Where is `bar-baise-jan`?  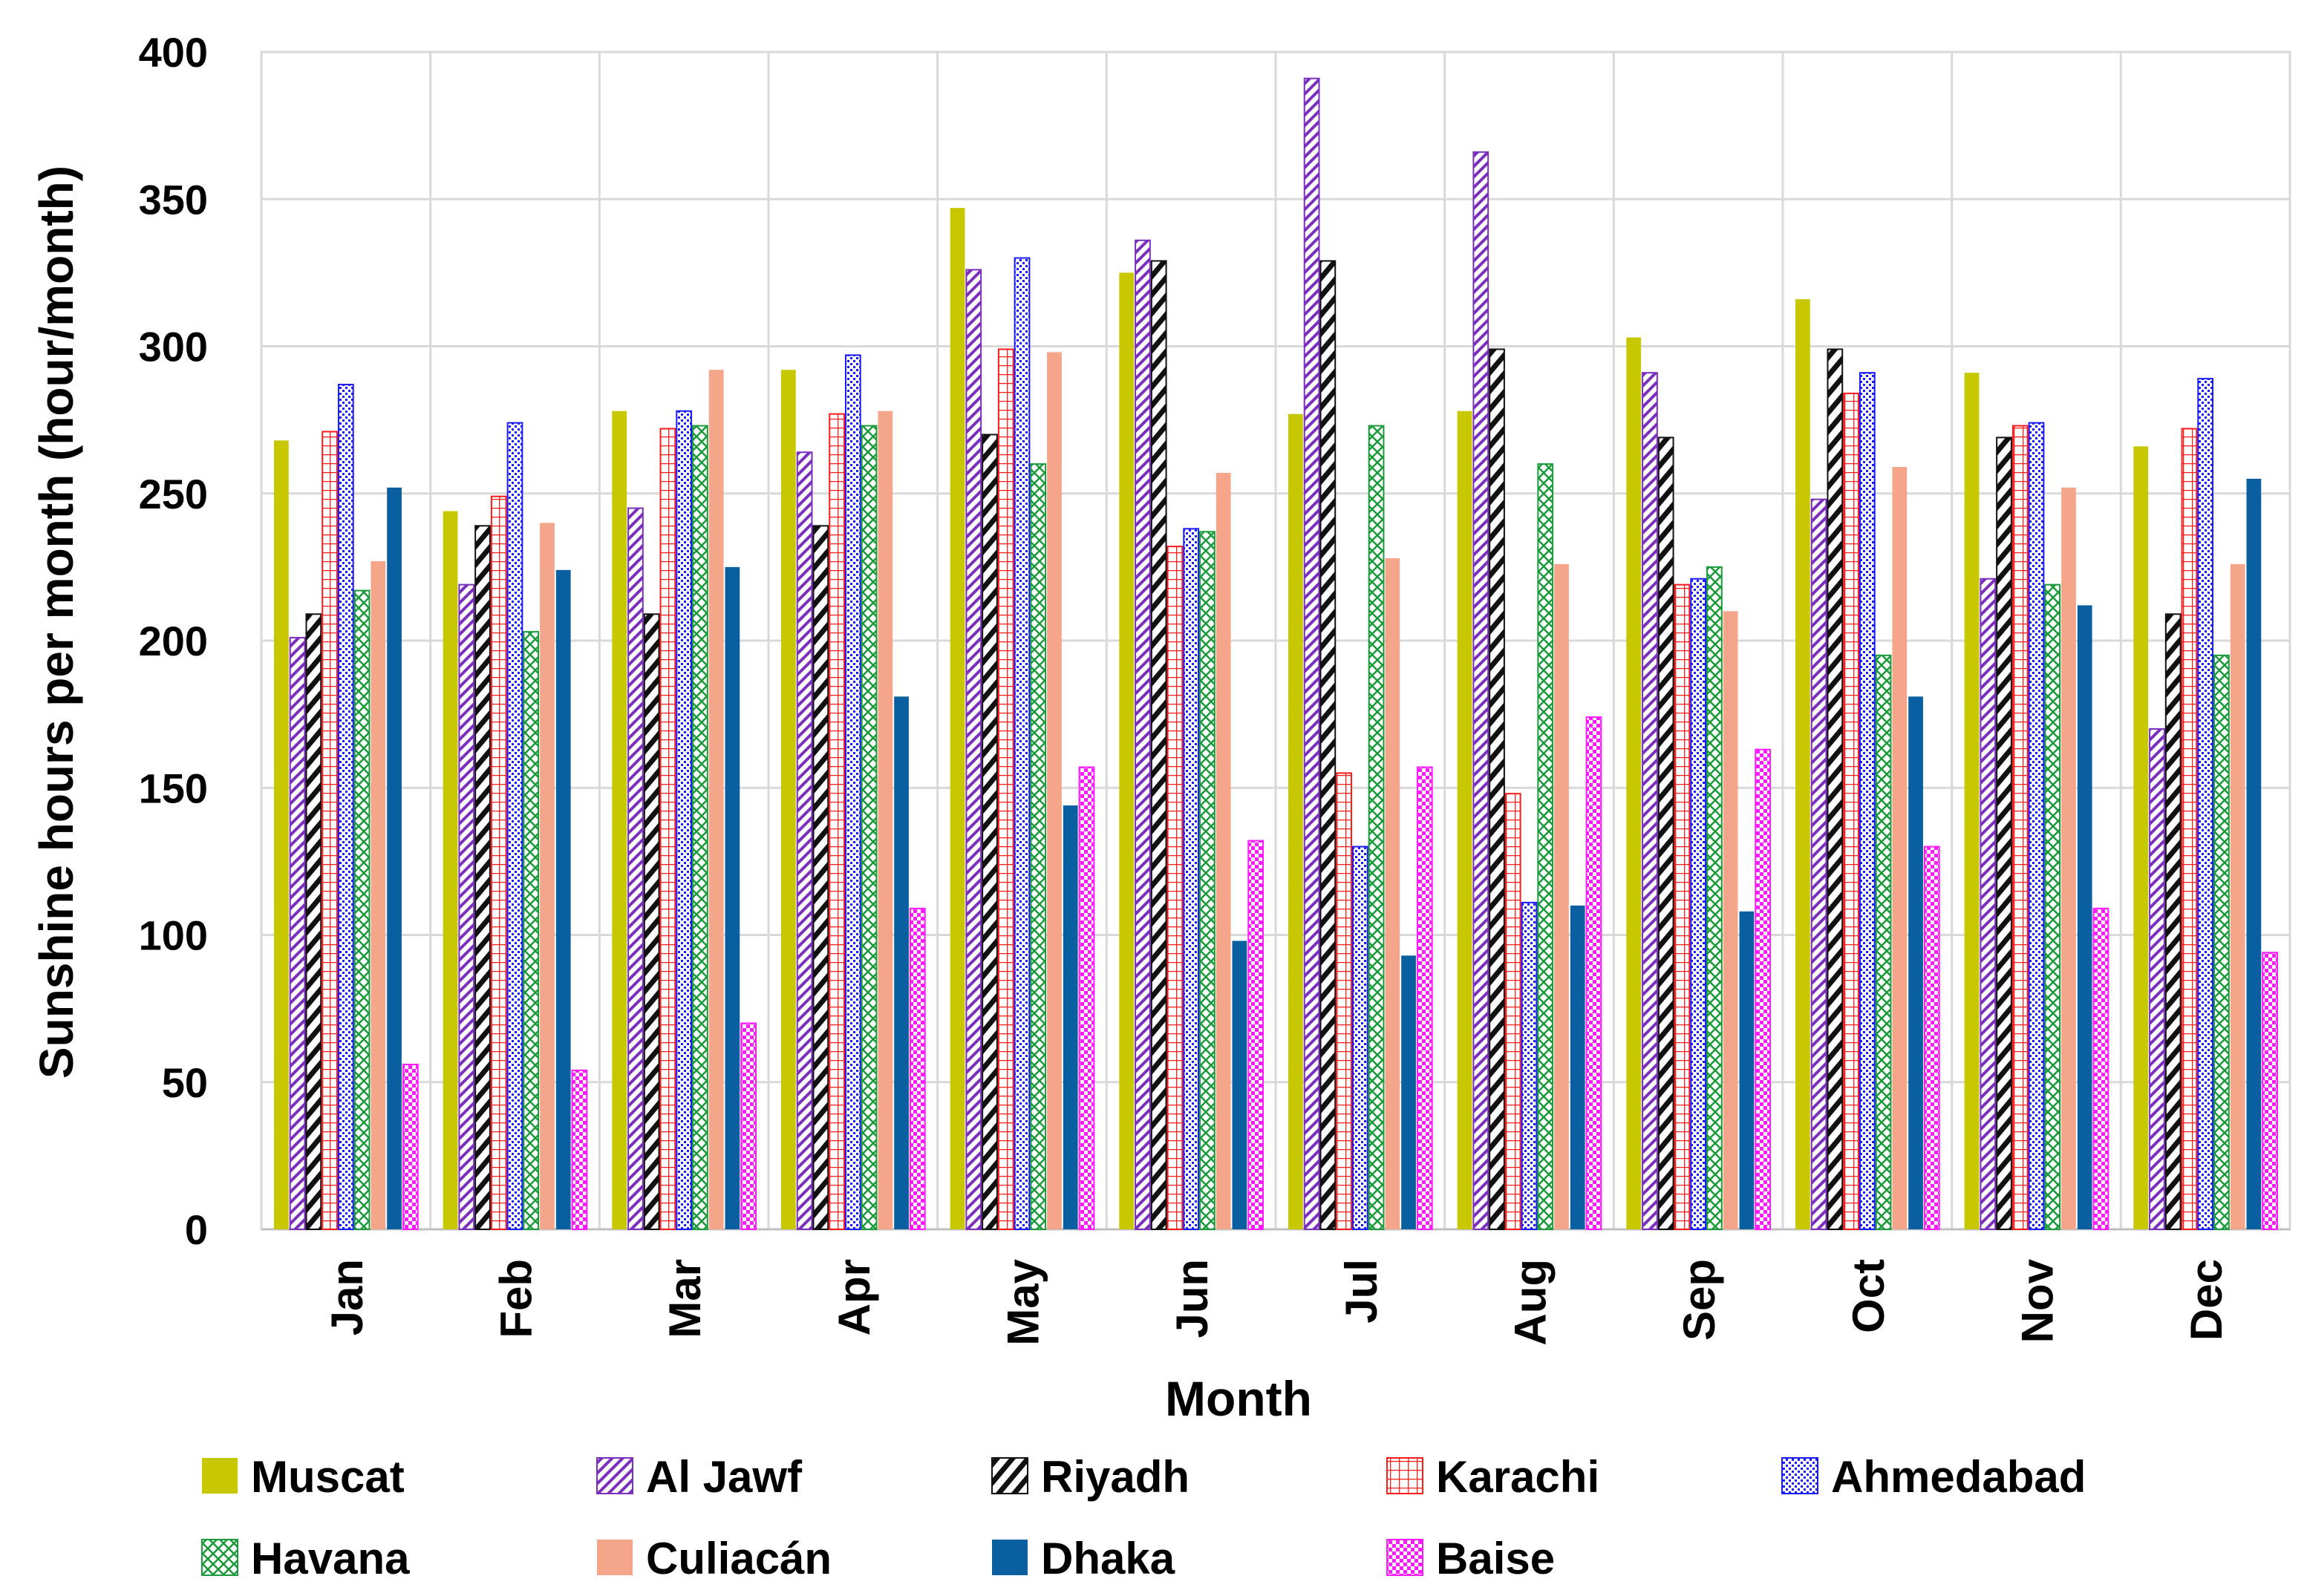 bar-baise-jan is located at coordinates (410, 1146).